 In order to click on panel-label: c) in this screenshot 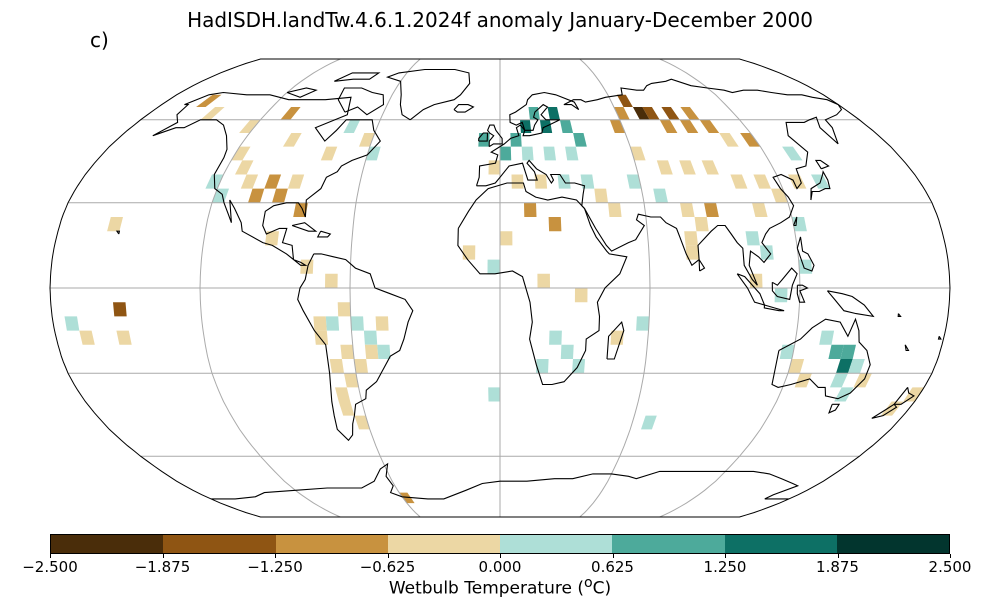, I will do `click(99, 40)`.